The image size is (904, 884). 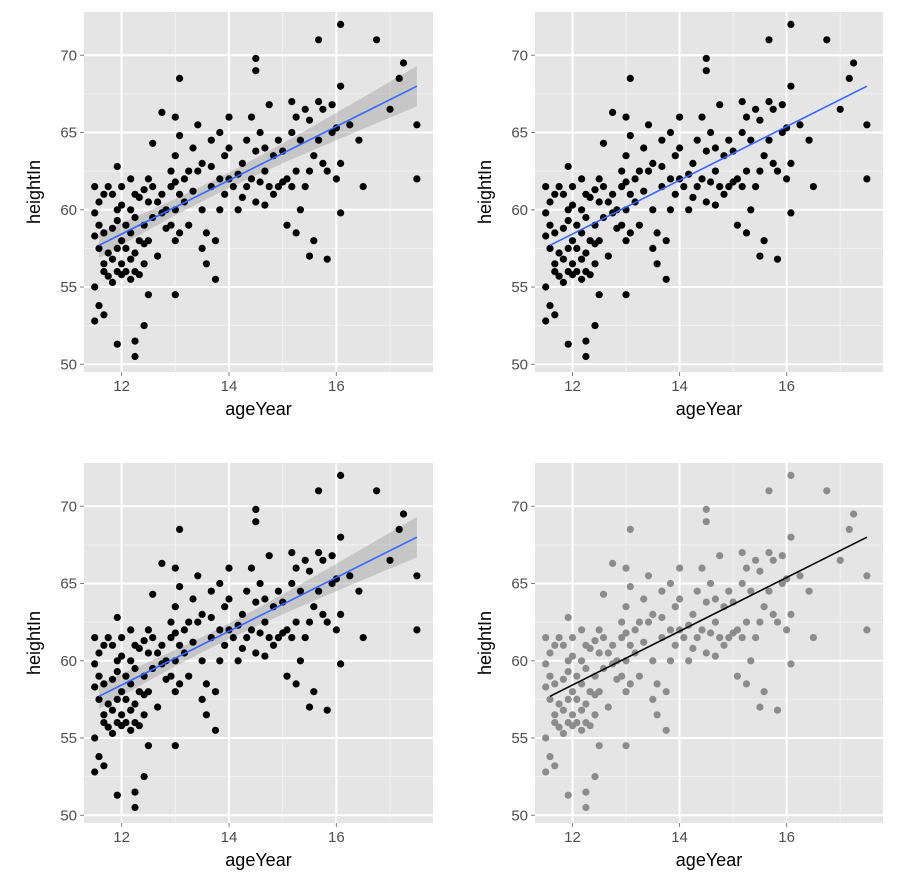 I want to click on y-tick-label: 55, so click(x=68, y=287).